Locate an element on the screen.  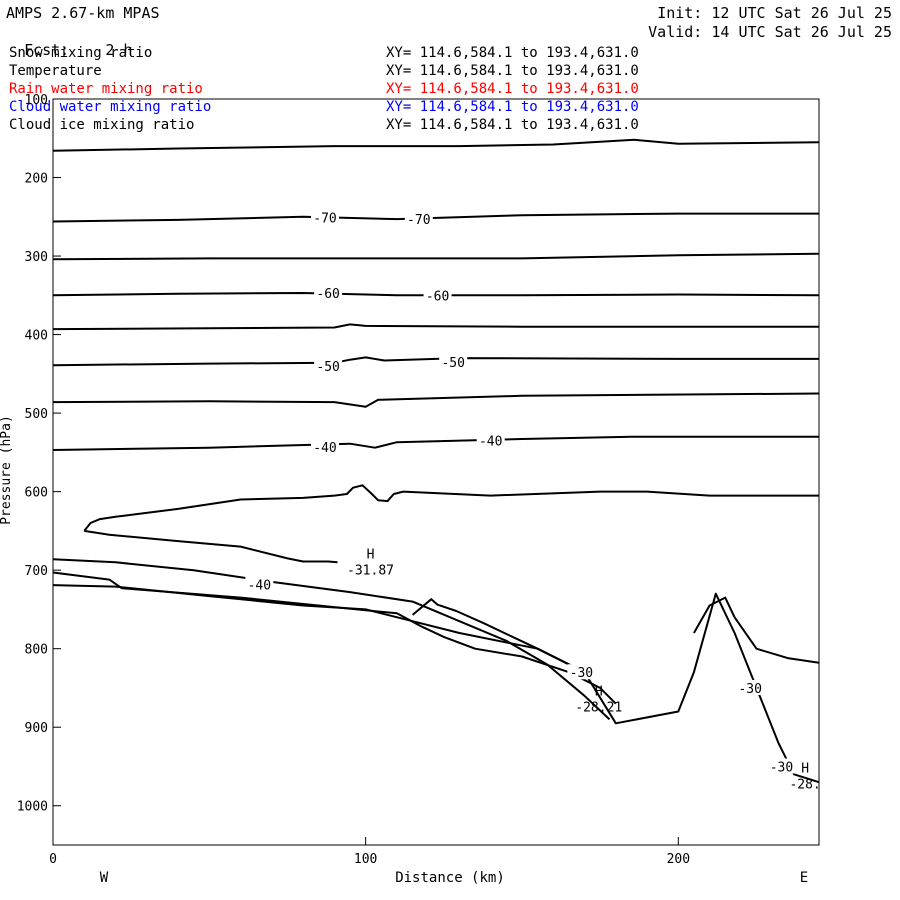
x-tick-label: 0 is located at coordinates (53, 859).